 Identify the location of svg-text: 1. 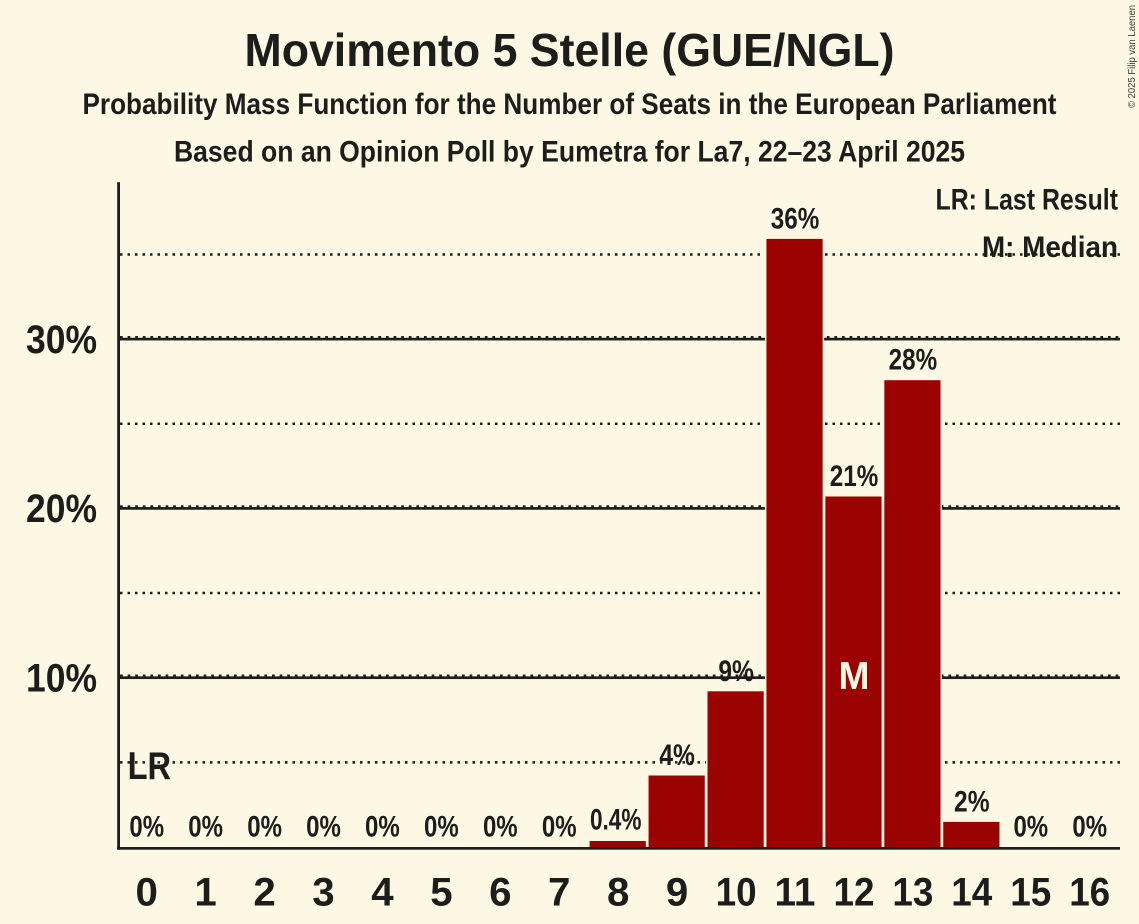
(205, 891).